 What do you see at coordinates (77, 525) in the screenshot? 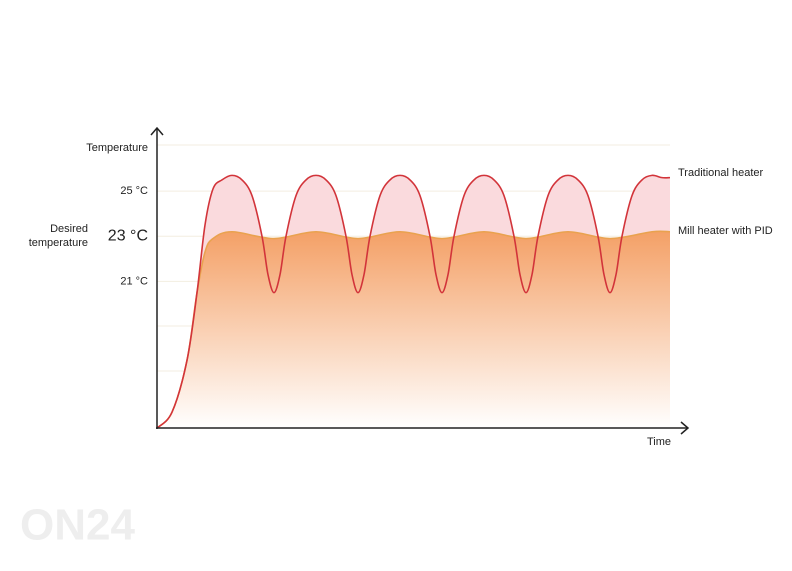
I see `watermark: ON24` at bounding box center [77, 525].